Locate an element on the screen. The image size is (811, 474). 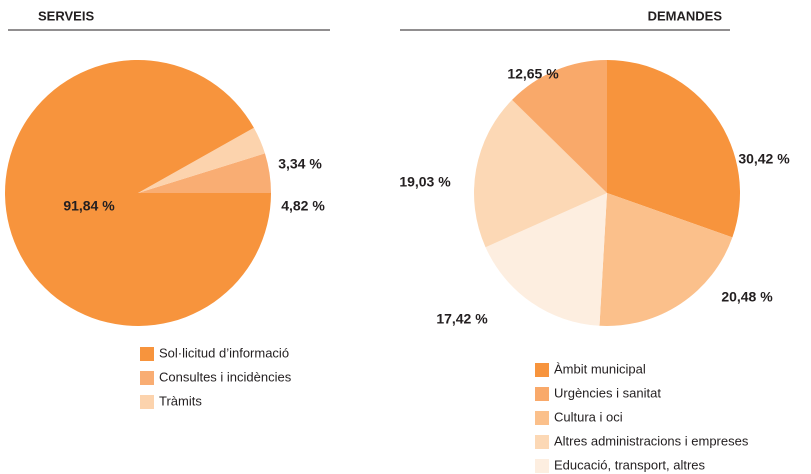
data-label: 20,48 % is located at coordinates (747, 297).